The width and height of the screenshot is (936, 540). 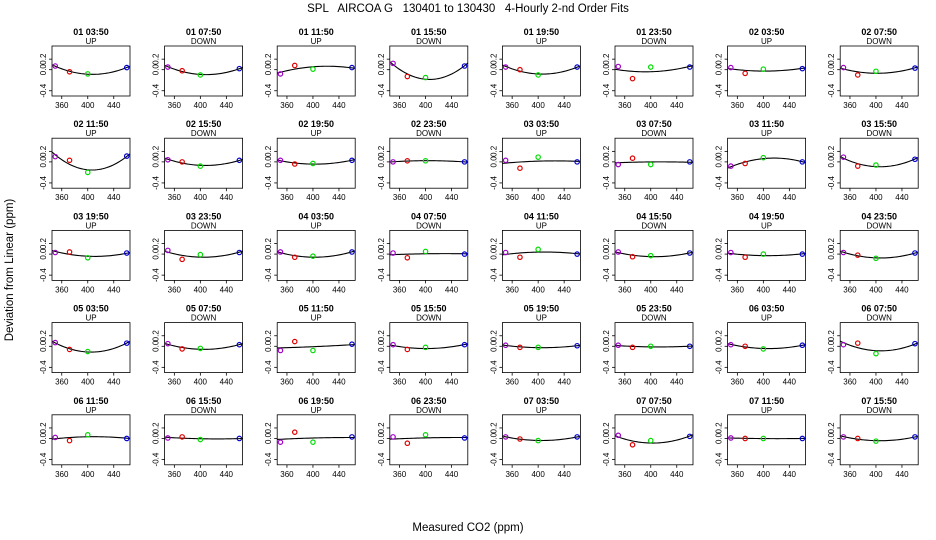 What do you see at coordinates (204, 32) in the screenshot?
I see `panel-title: 01 07:50` at bounding box center [204, 32].